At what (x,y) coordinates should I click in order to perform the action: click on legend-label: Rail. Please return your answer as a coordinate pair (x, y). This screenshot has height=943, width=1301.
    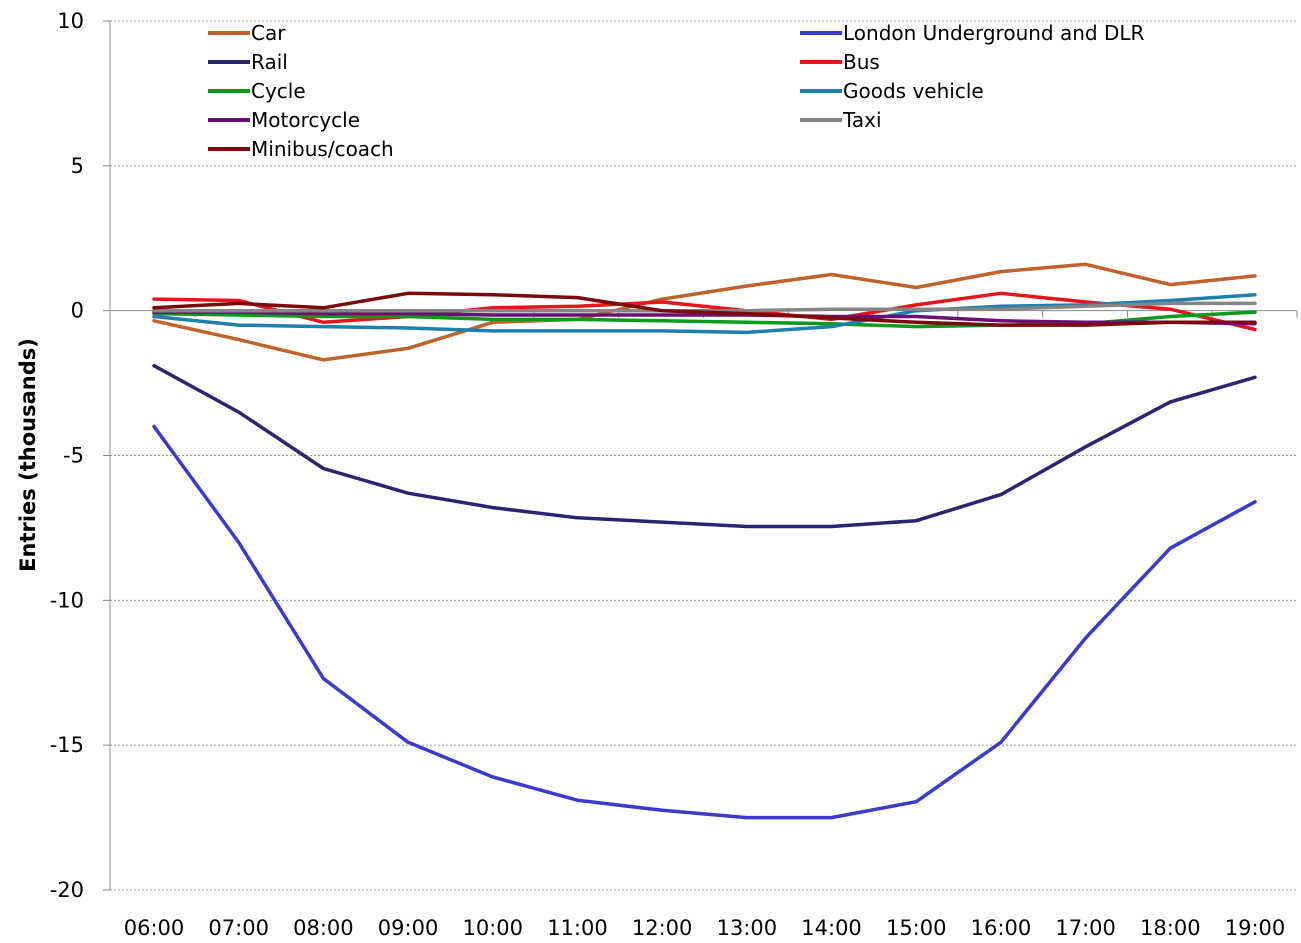
    Looking at the image, I should click on (269, 62).